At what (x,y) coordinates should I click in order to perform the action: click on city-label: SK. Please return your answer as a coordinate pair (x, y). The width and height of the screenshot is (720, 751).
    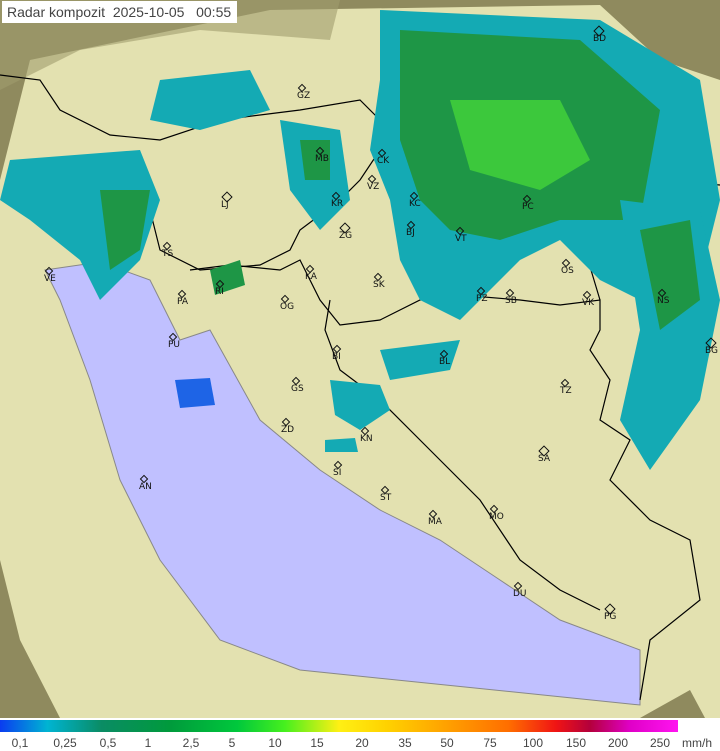
    Looking at the image, I should click on (379, 285).